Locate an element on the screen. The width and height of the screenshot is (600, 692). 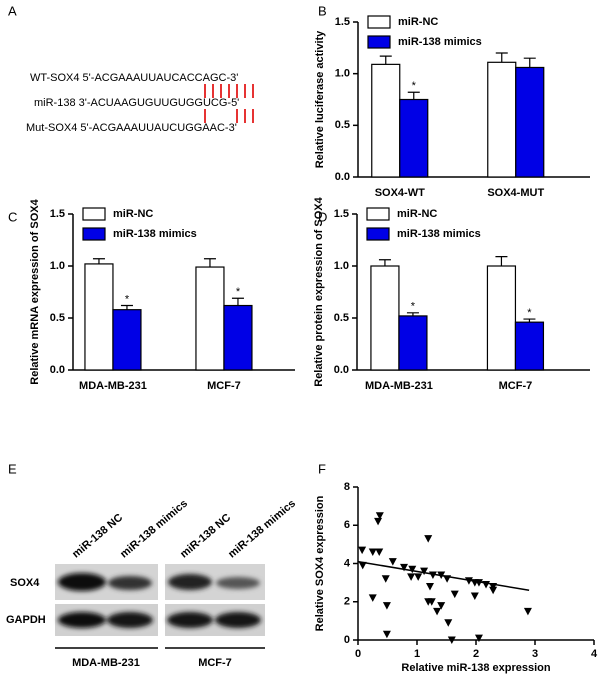
panel-label: F is located at coordinates (322, 468).